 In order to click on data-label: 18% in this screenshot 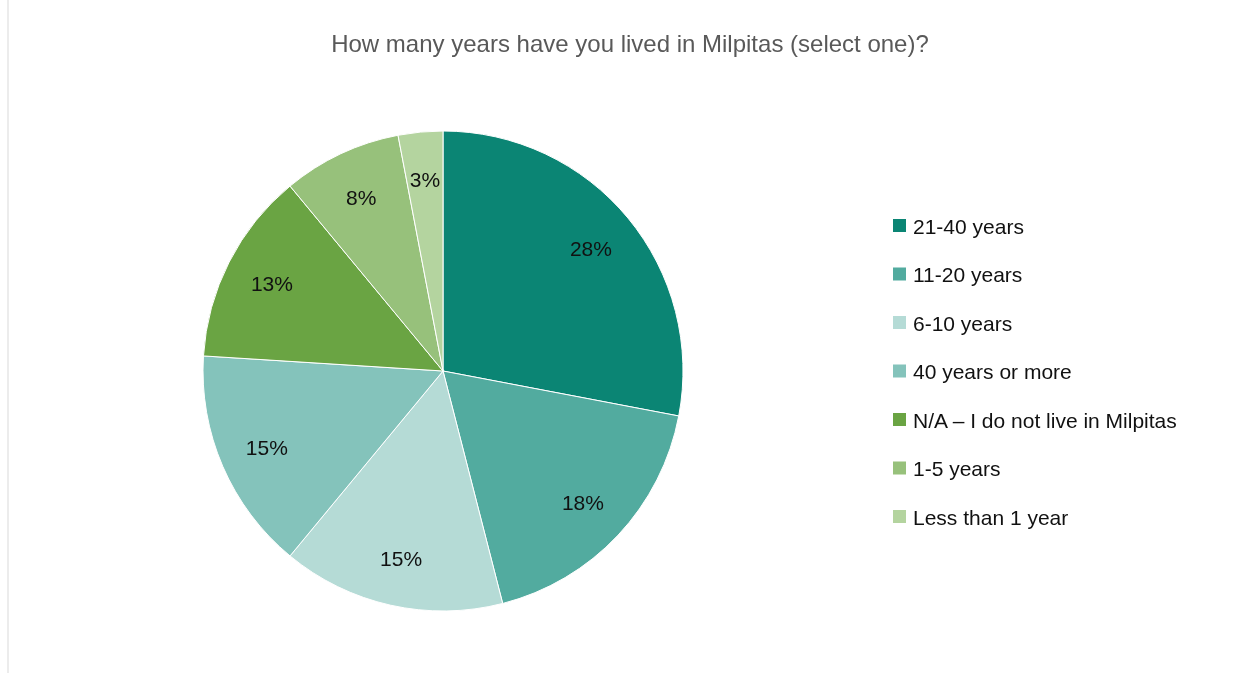, I will do `click(582, 502)`.